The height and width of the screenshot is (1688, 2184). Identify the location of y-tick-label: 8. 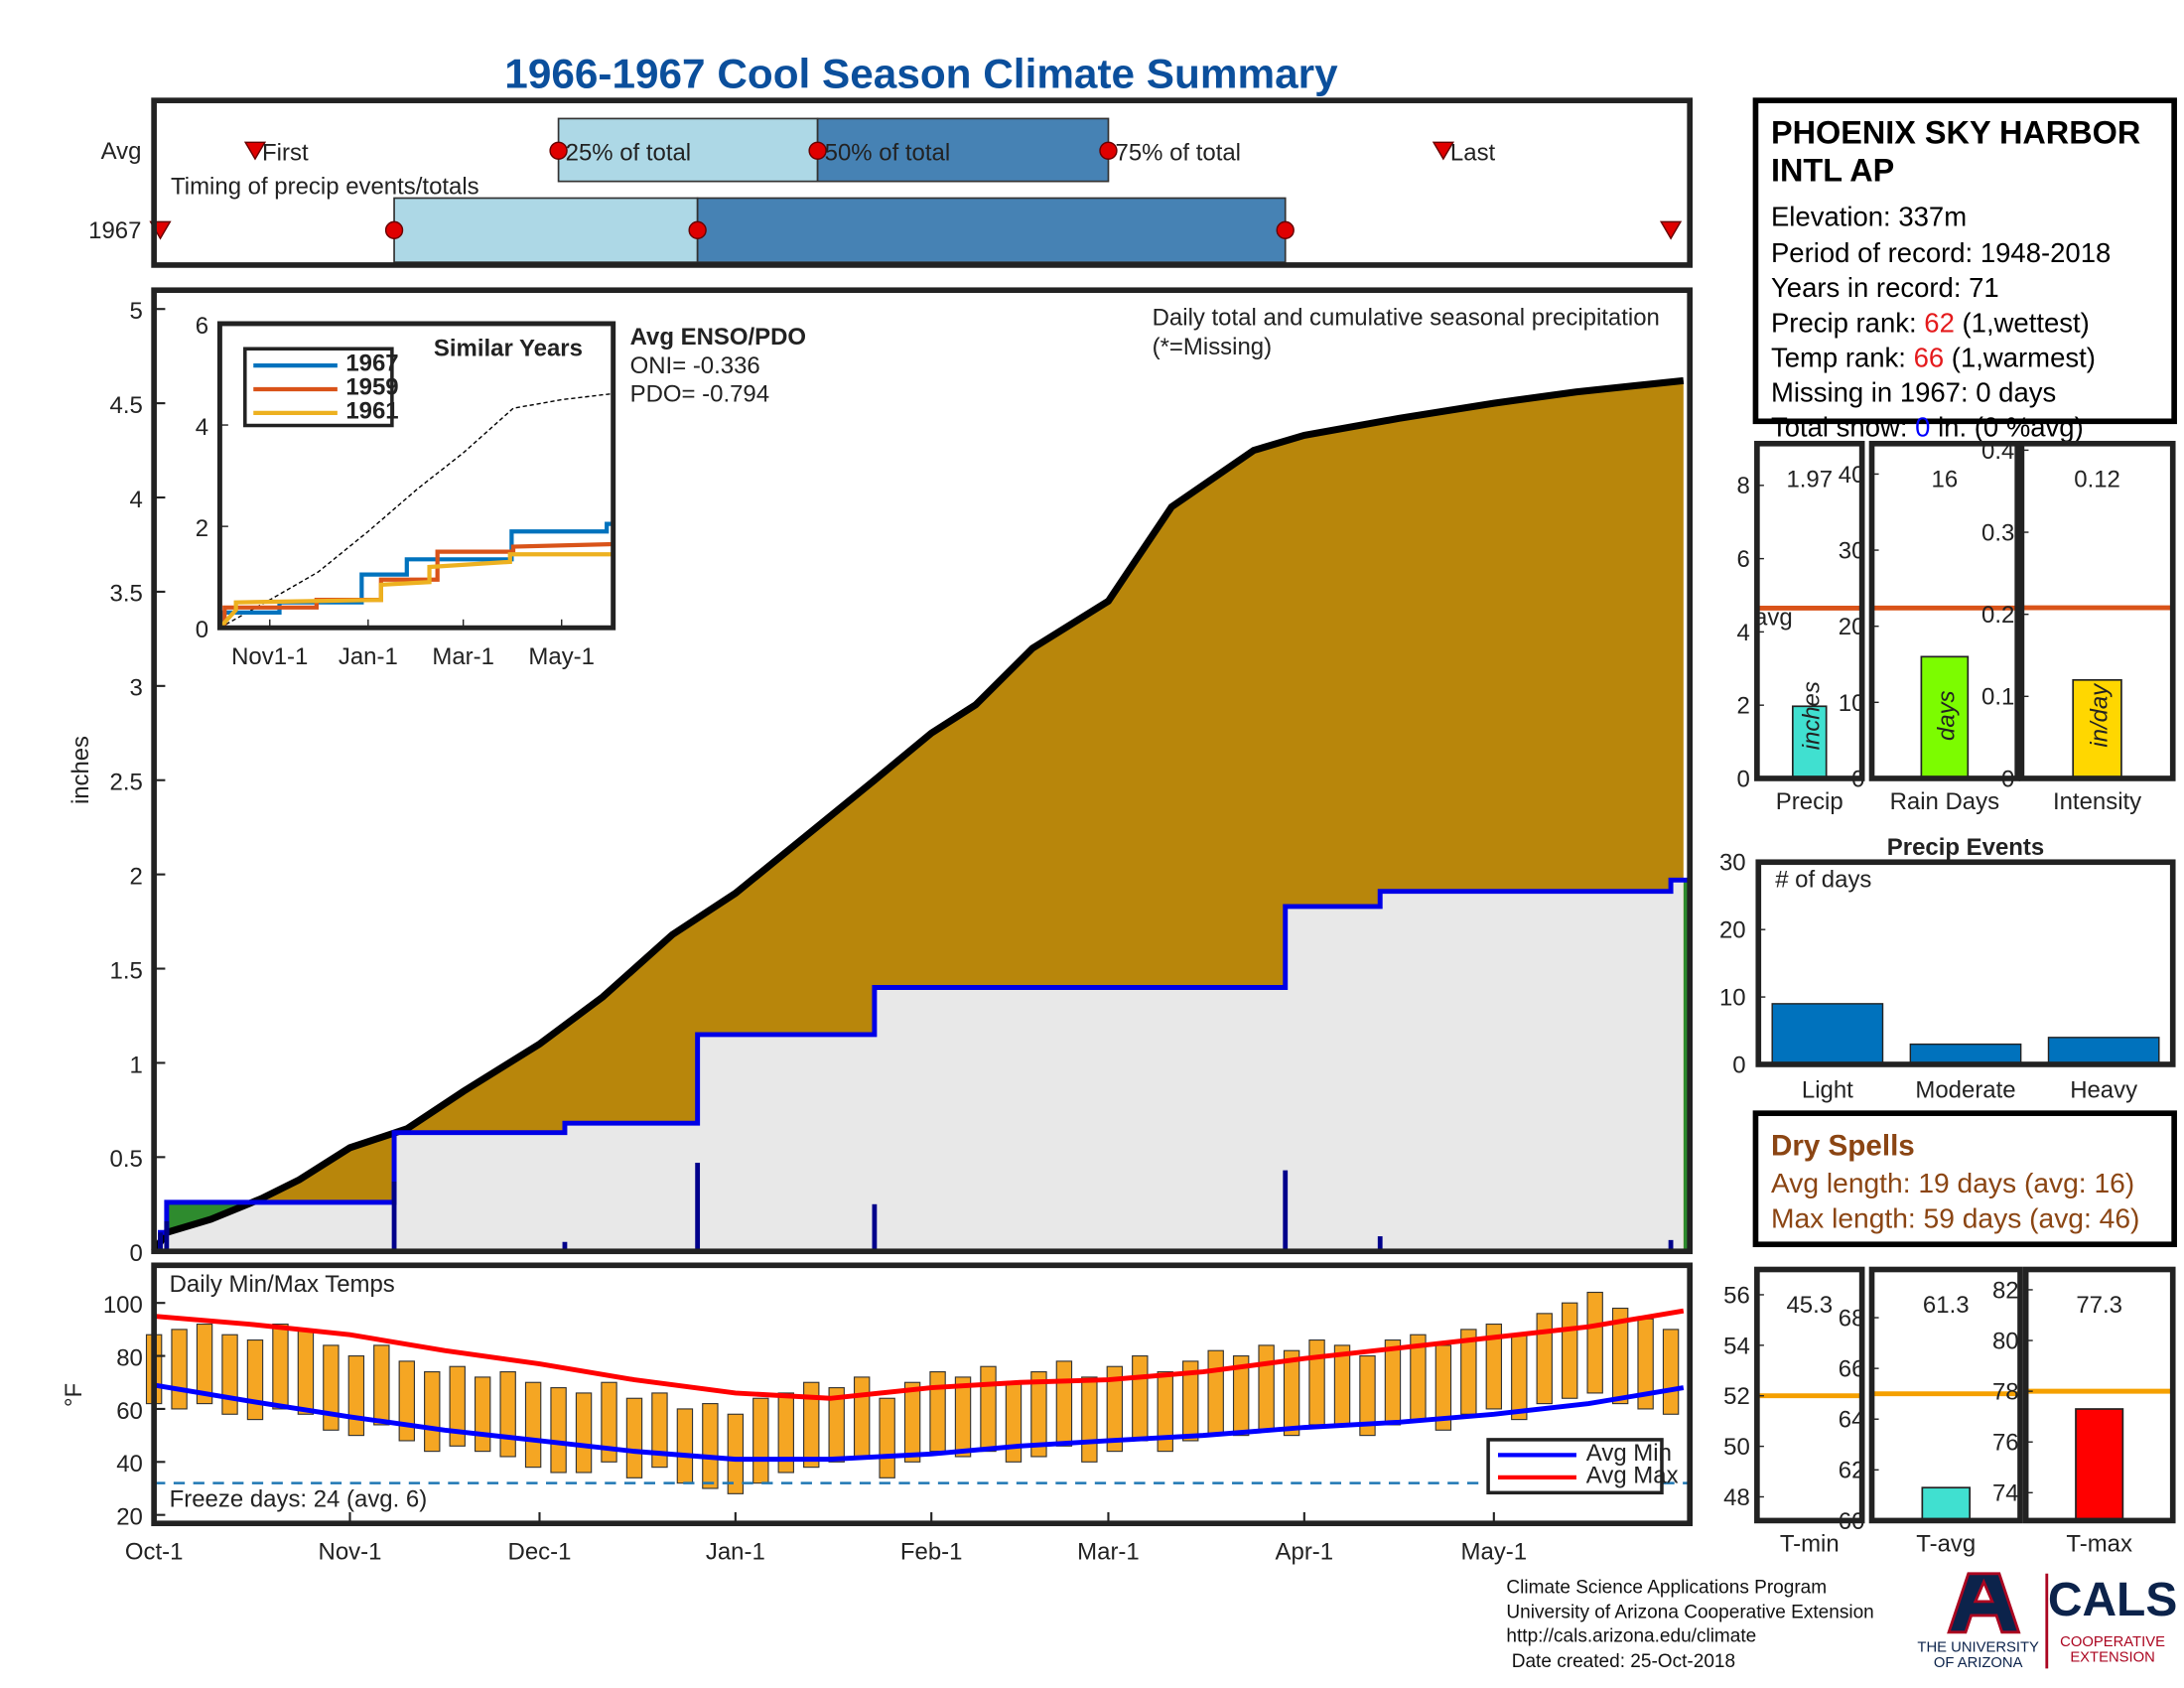
(1742, 486).